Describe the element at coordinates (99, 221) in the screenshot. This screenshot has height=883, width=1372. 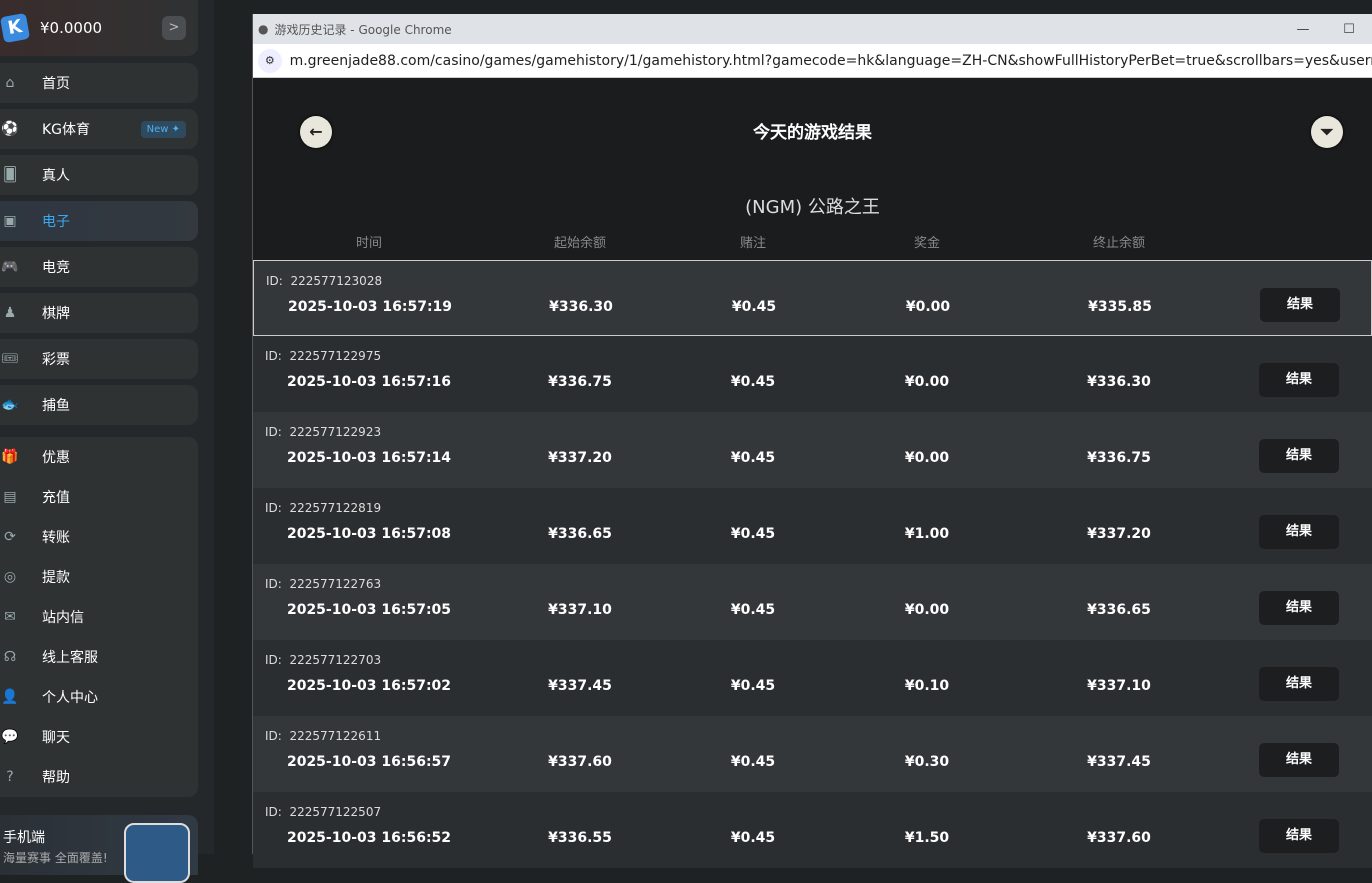
I see `sidebar-item-3: ▣ 电子` at that location.